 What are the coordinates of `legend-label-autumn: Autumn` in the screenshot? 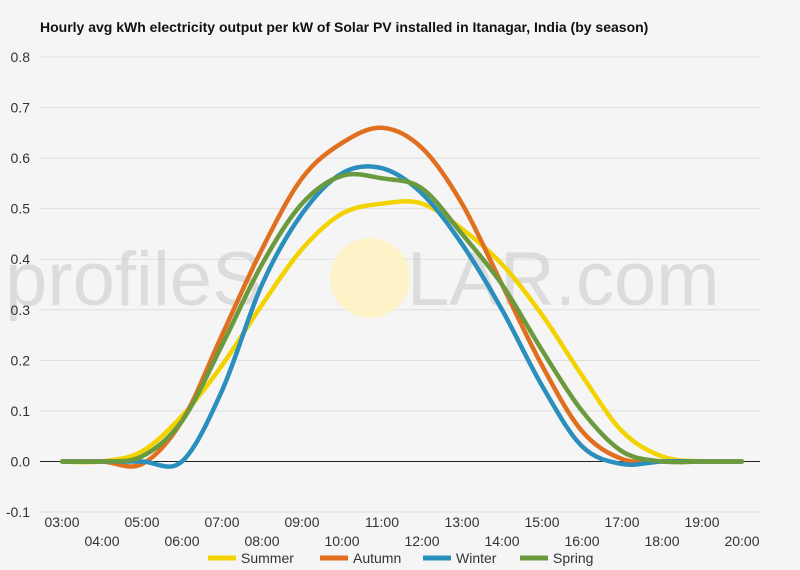 It's located at (377, 558).